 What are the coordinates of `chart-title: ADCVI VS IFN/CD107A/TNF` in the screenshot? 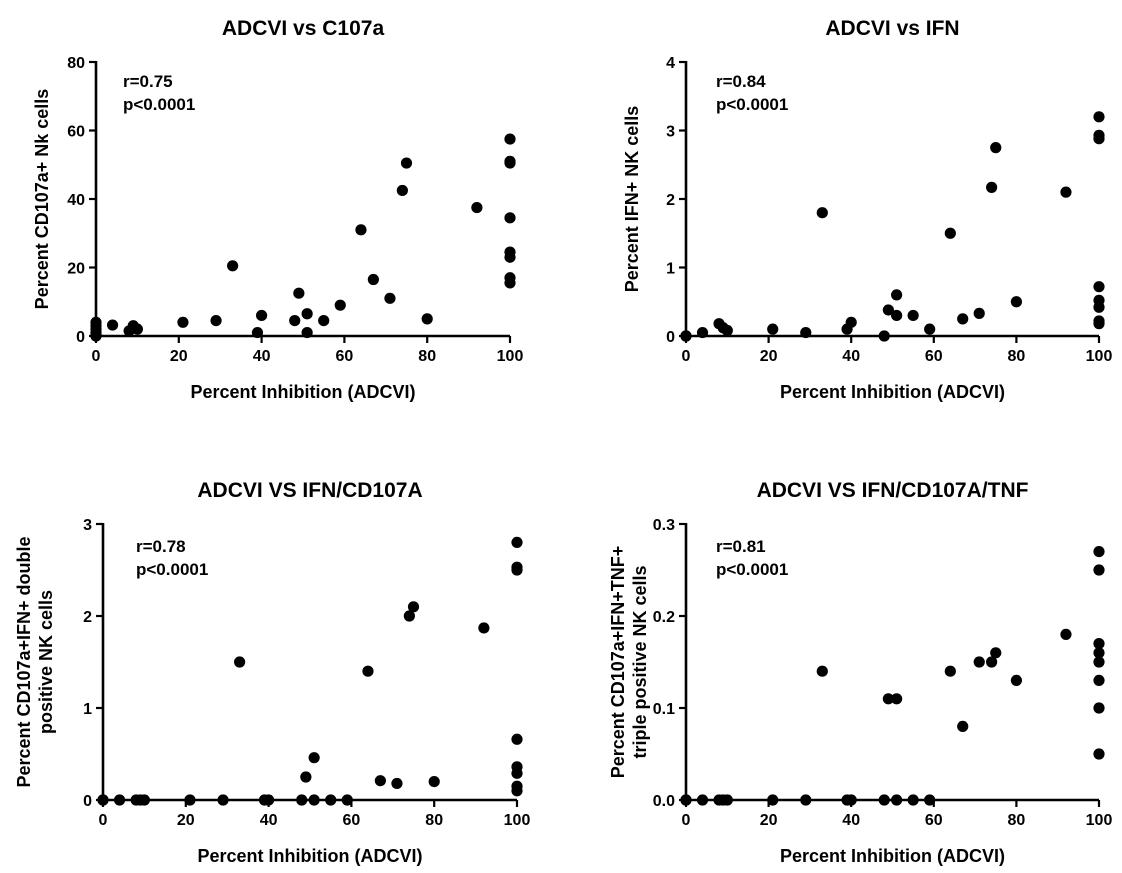 It's located at (893, 490).